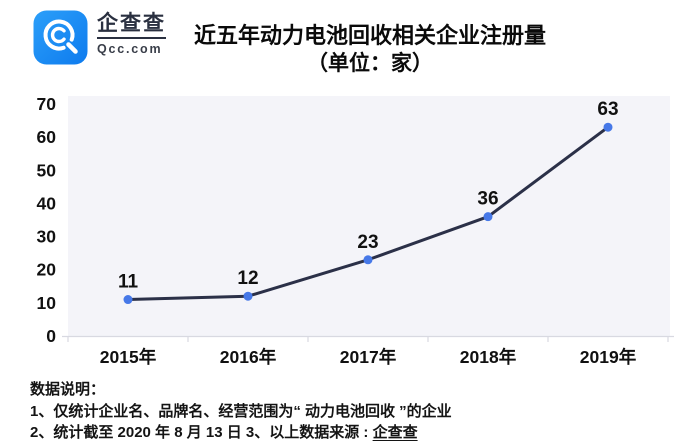  What do you see at coordinates (370, 63) in the screenshot?
I see `page-subtitle: （单位：家）` at bounding box center [370, 63].